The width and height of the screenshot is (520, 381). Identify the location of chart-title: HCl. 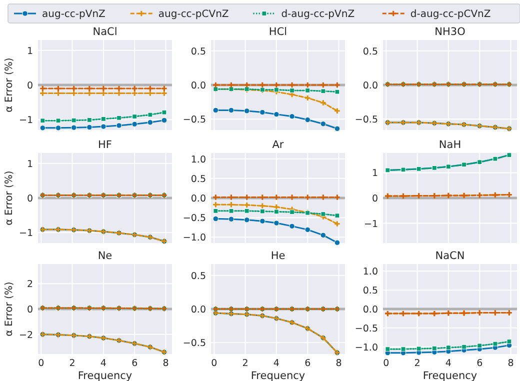
(278, 32).